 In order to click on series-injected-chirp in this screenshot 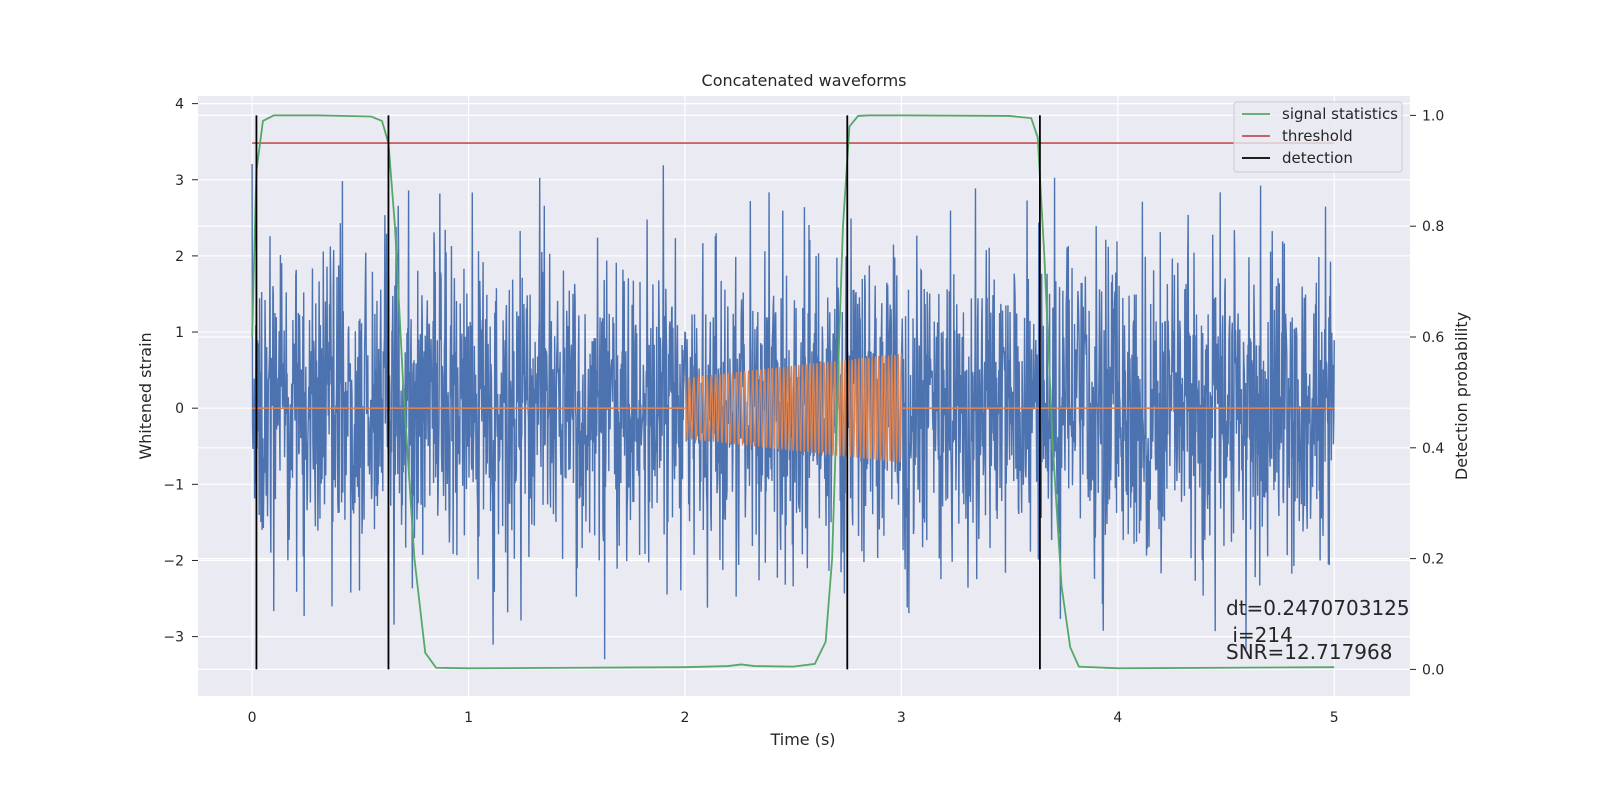, I will do `click(793, 408)`.